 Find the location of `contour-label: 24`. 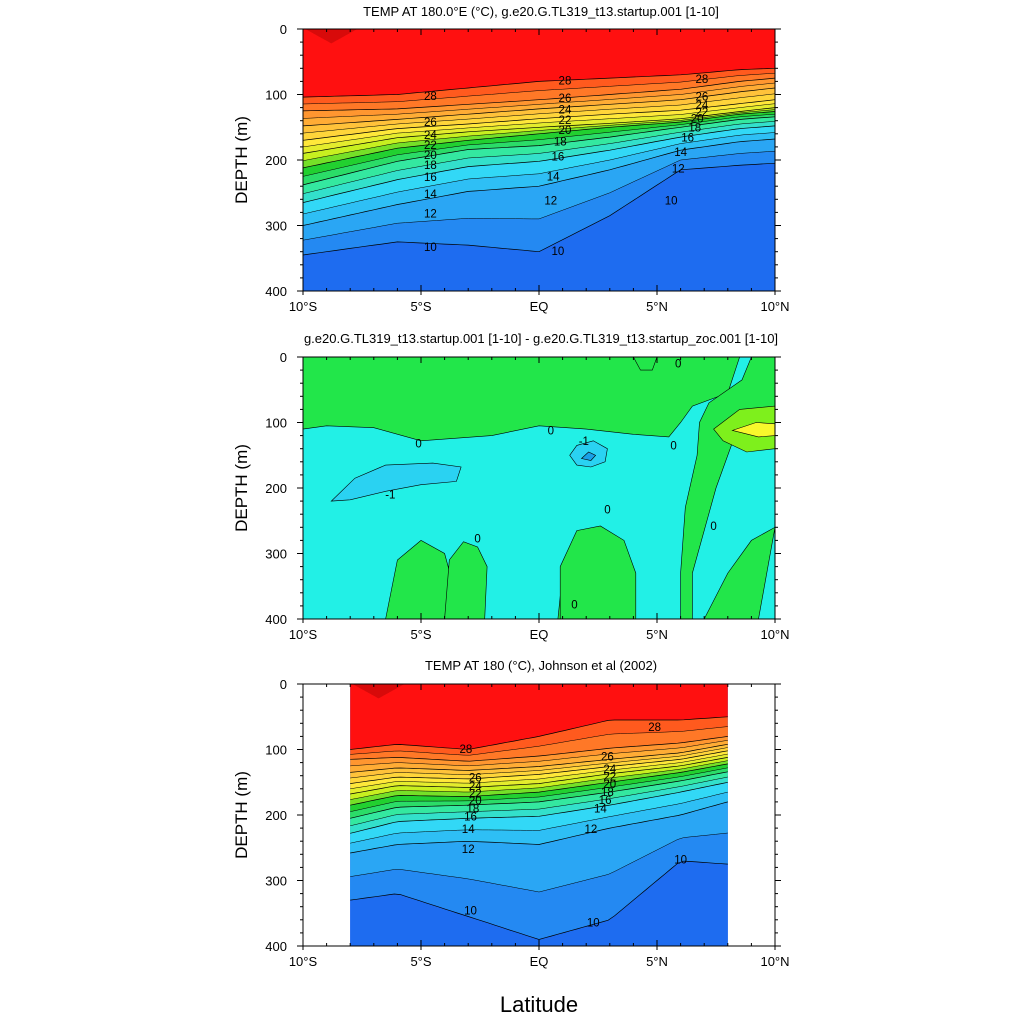

contour-label: 24 is located at coordinates (475, 787).